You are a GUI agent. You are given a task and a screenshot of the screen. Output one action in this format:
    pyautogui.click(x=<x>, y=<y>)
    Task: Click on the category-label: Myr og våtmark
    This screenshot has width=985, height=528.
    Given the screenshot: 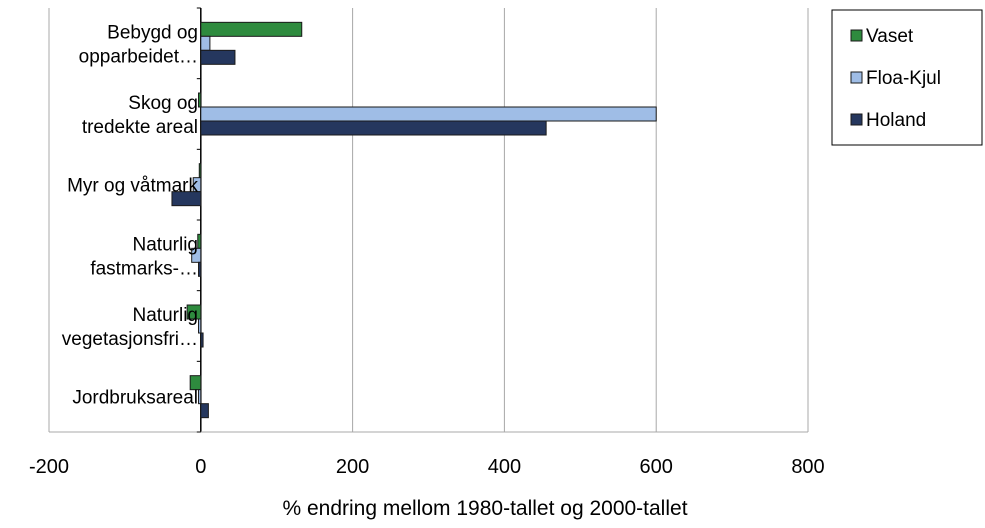 What is the action you would take?
    pyautogui.click(x=132, y=186)
    